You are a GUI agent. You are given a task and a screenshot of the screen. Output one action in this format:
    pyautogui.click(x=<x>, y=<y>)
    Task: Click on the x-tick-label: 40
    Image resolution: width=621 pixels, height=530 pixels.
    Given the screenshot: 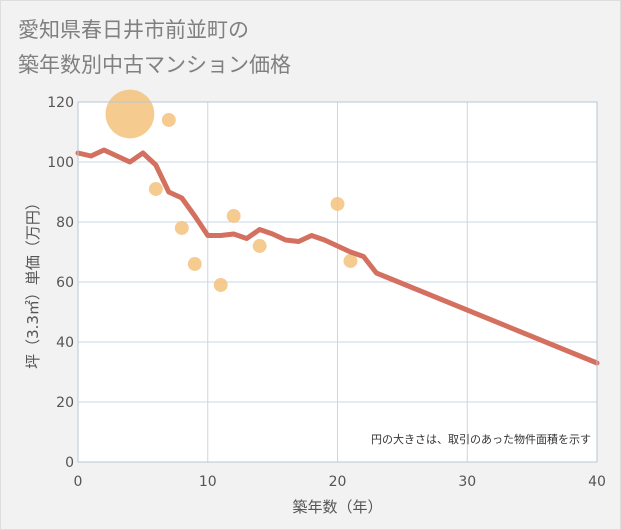 What is the action you would take?
    pyautogui.click(x=597, y=482)
    